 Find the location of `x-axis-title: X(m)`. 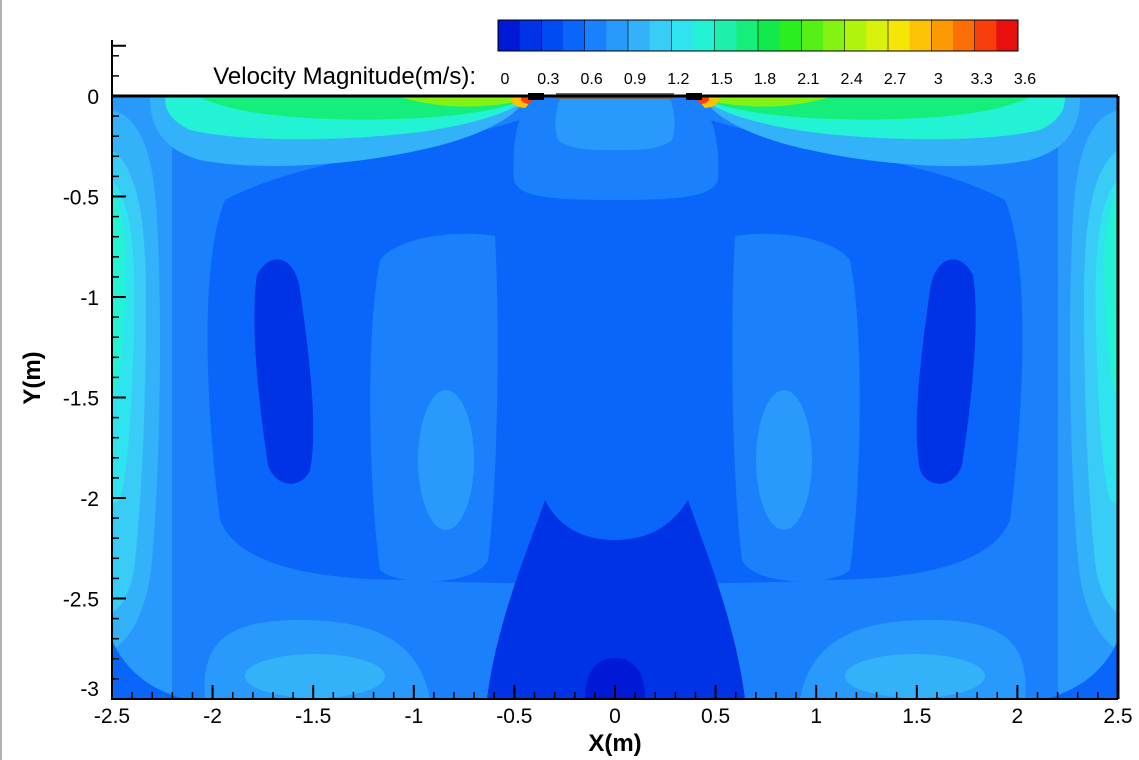

x-axis-title: X(m) is located at coordinates (614, 743).